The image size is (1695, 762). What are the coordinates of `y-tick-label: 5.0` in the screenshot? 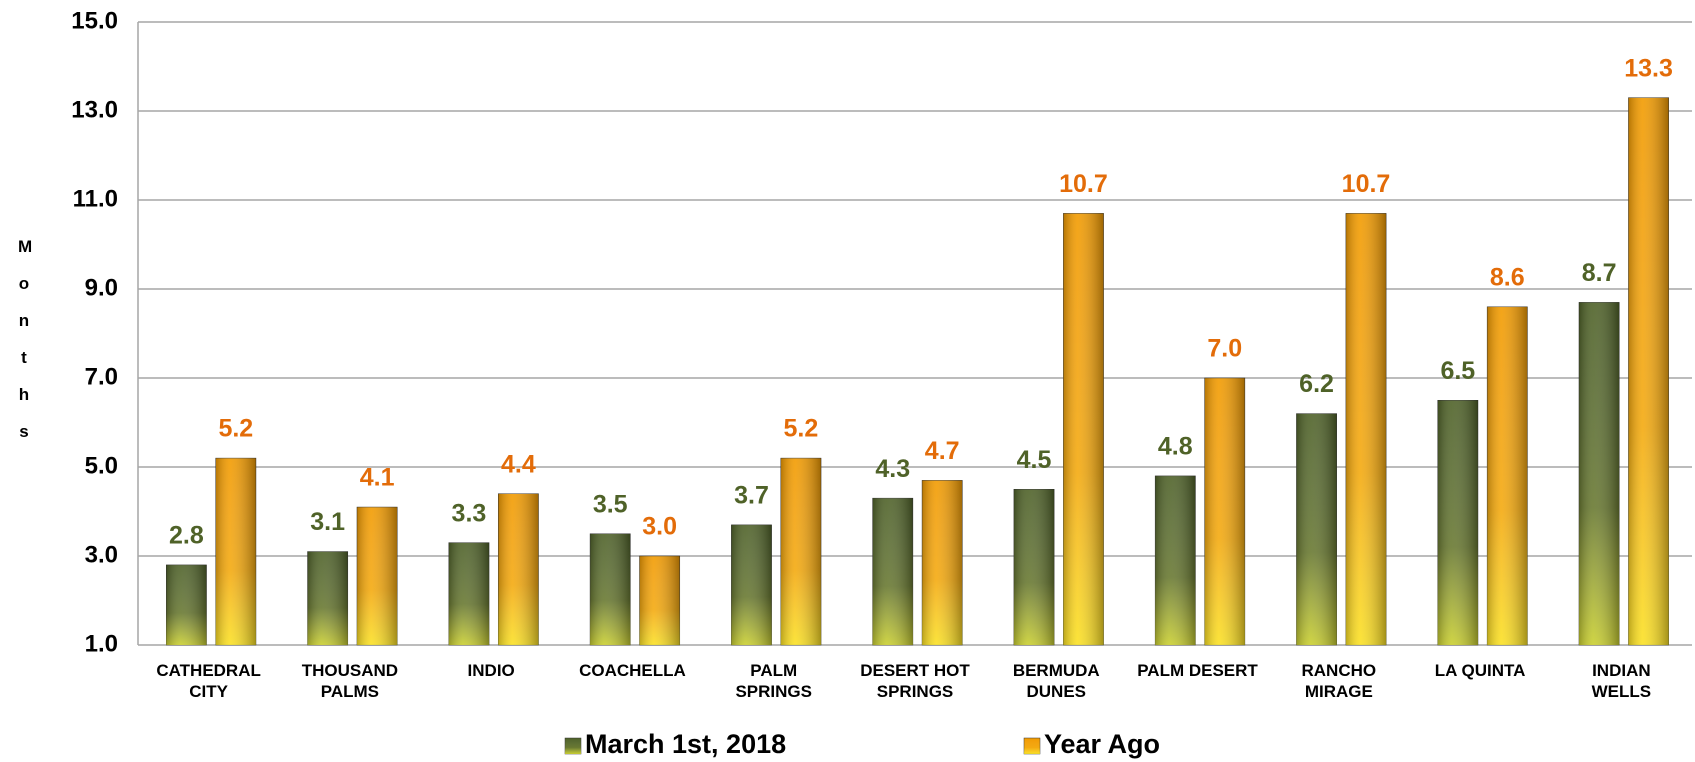 It's located at (101, 465).